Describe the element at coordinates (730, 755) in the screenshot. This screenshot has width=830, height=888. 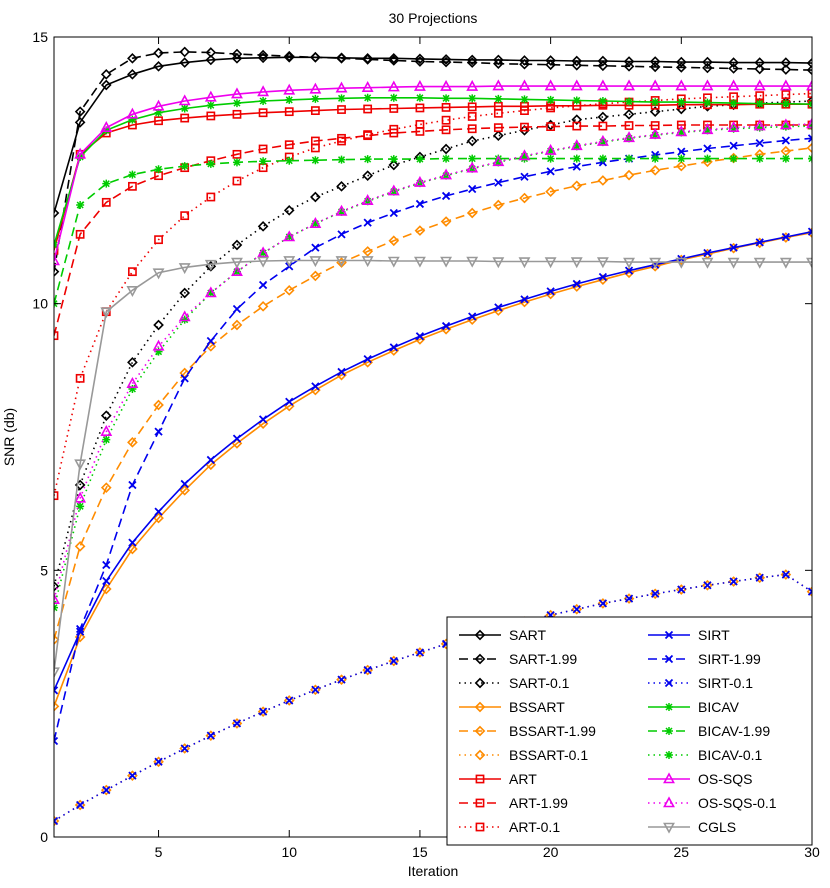
I see `legend-label: BICAV-0.1` at that location.